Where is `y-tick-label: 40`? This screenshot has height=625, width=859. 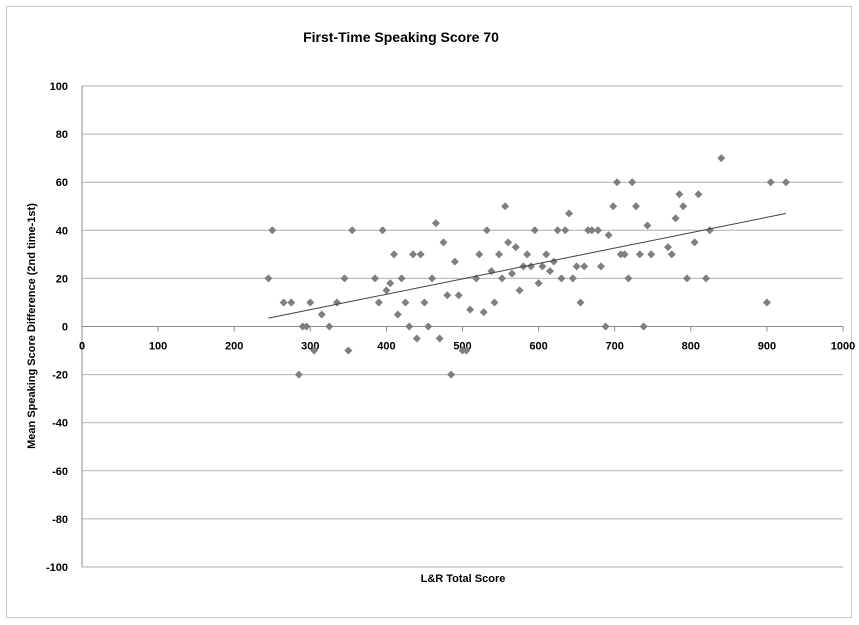
y-tick-label: 40 is located at coordinates (62, 231).